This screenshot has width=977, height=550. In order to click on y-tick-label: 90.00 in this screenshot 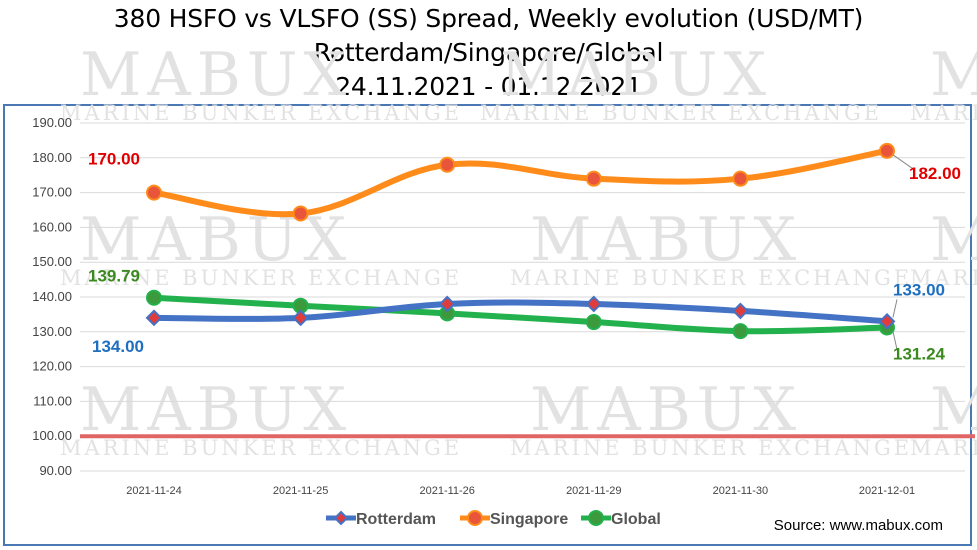, I will do `click(55, 470)`.